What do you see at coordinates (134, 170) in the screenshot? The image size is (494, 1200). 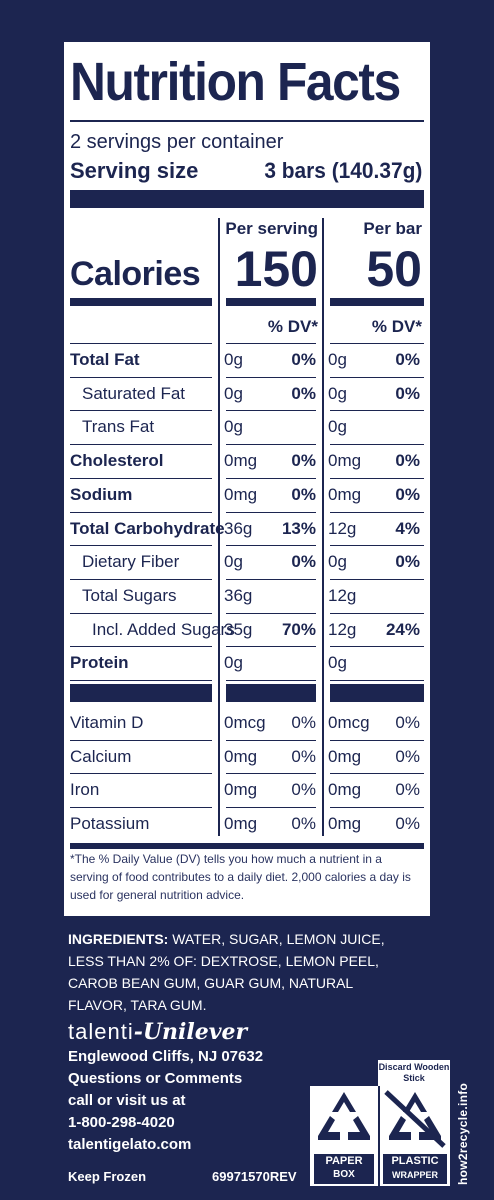 I see `serving-size-label: Serving size` at bounding box center [134, 170].